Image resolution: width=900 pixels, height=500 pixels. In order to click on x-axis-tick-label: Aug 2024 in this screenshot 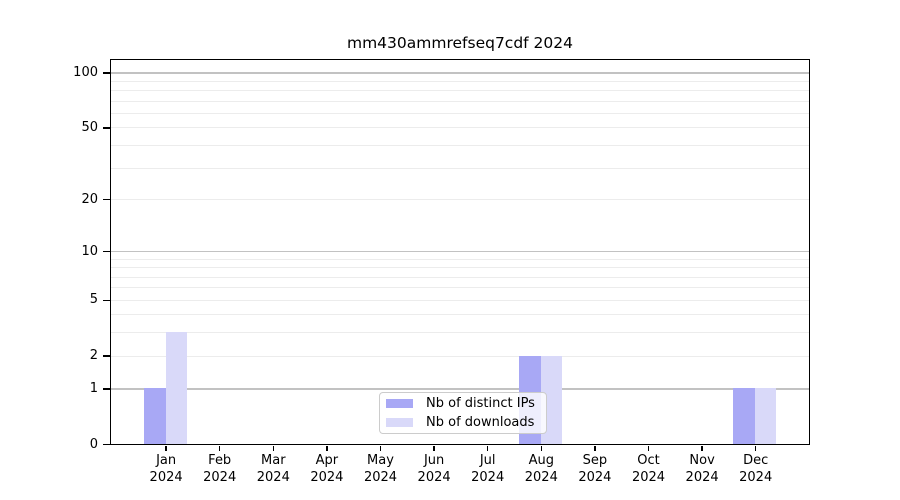, I will do `click(541, 469)`.